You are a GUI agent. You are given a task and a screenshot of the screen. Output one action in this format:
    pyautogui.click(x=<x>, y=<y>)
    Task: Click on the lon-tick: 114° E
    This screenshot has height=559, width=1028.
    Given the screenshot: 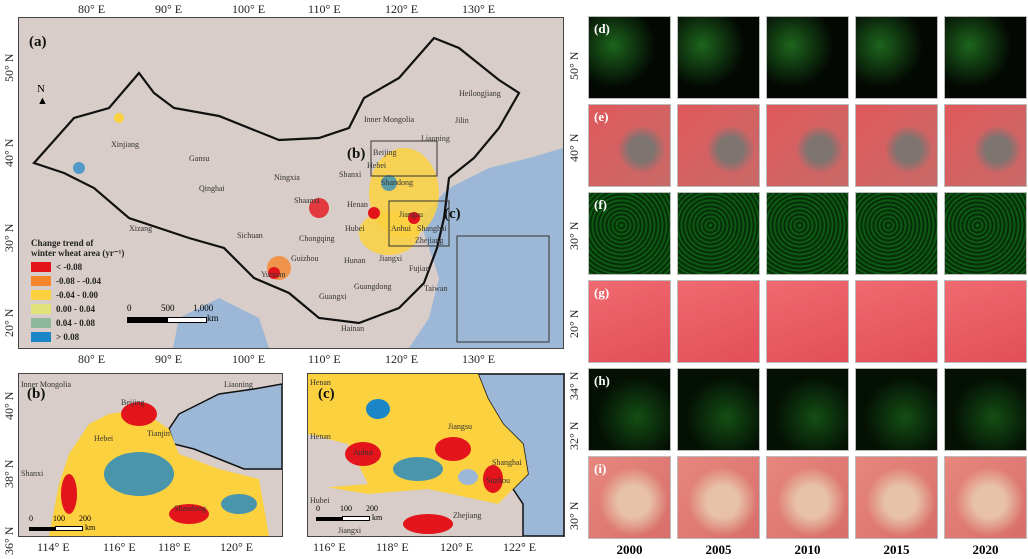 What is the action you would take?
    pyautogui.click(x=53, y=547)
    